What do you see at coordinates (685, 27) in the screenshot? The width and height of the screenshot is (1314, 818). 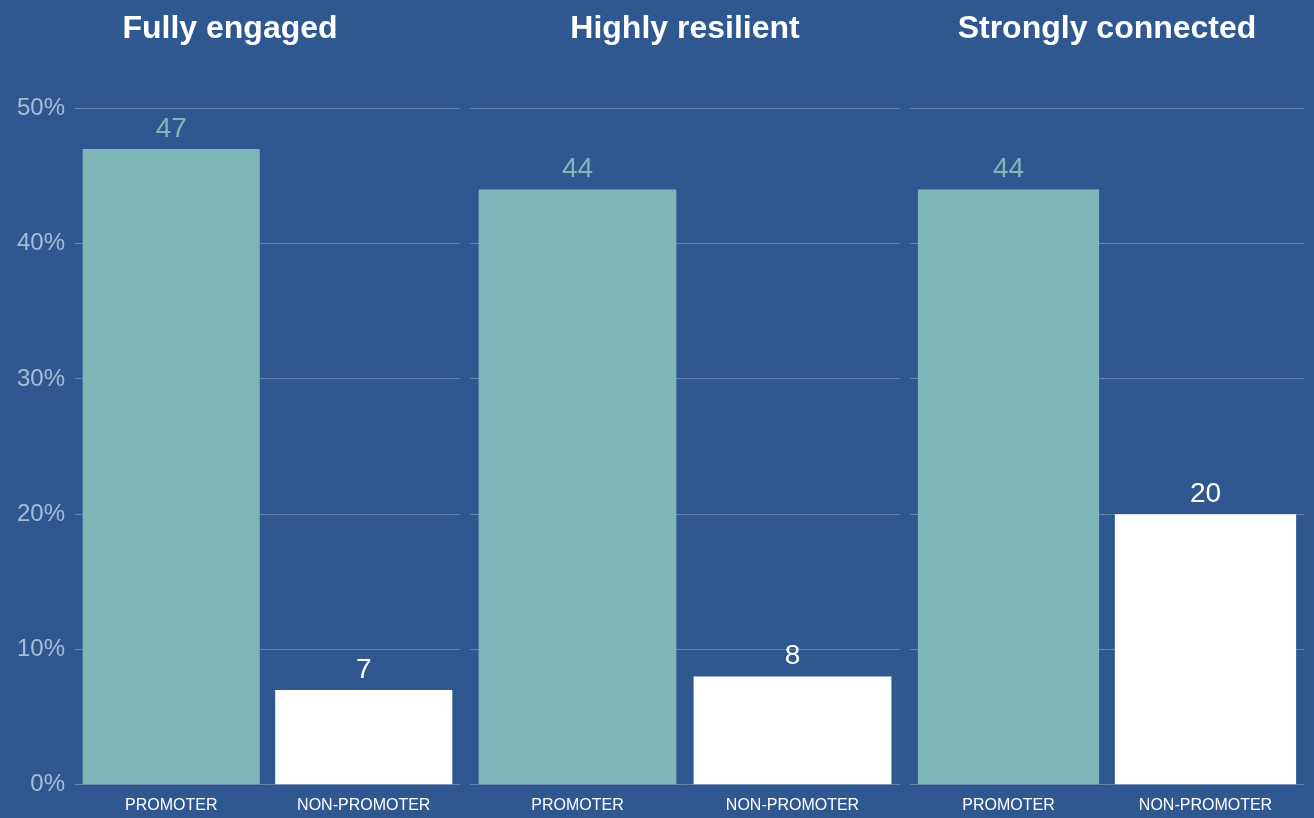 I see `chart-title: Highly resilient` at bounding box center [685, 27].